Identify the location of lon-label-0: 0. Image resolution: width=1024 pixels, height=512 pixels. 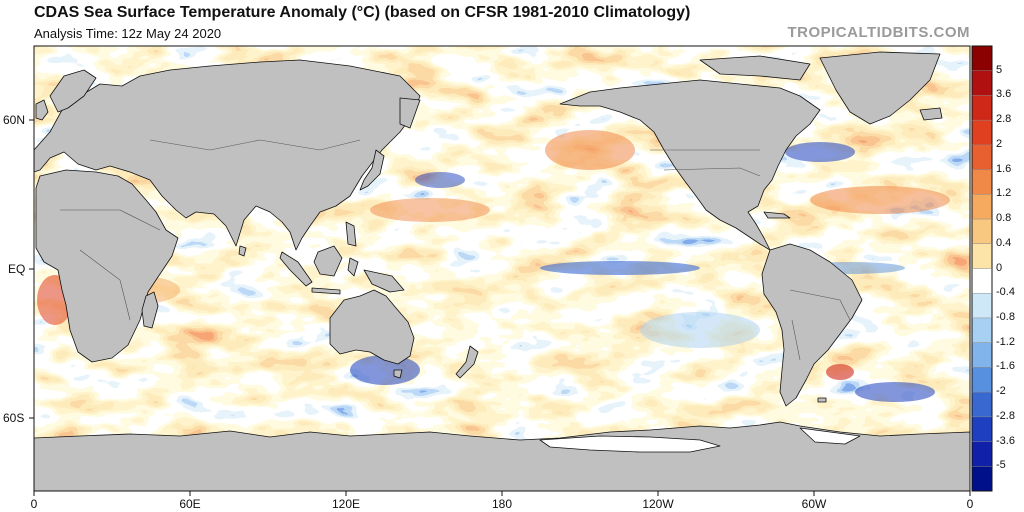
(34, 504).